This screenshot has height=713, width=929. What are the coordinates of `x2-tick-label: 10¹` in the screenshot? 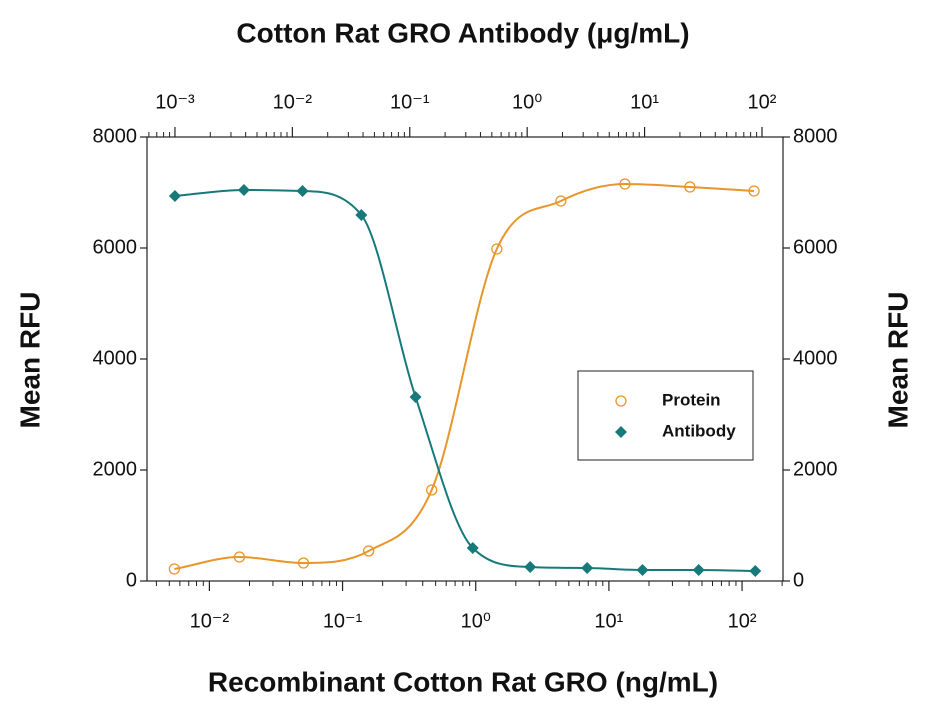 It's located at (644, 102).